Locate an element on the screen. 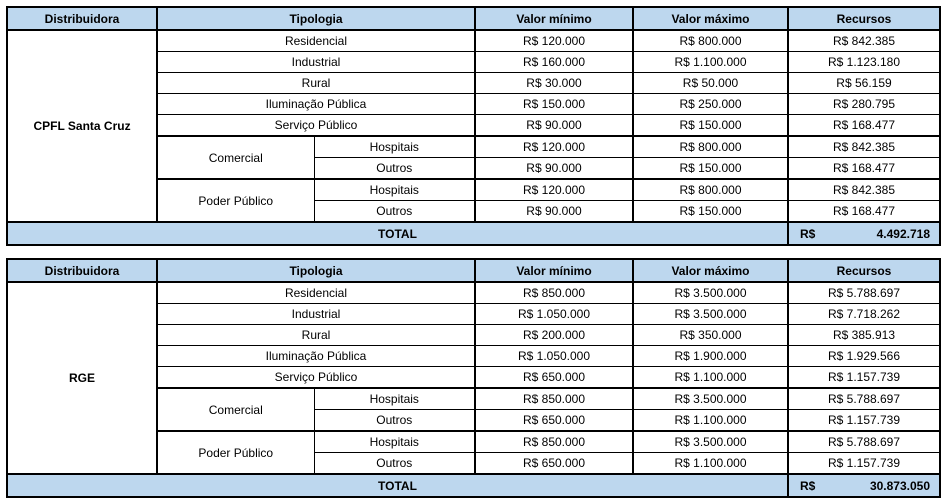  total-amount-cell: R$ 30.873.050 is located at coordinates (864, 485).